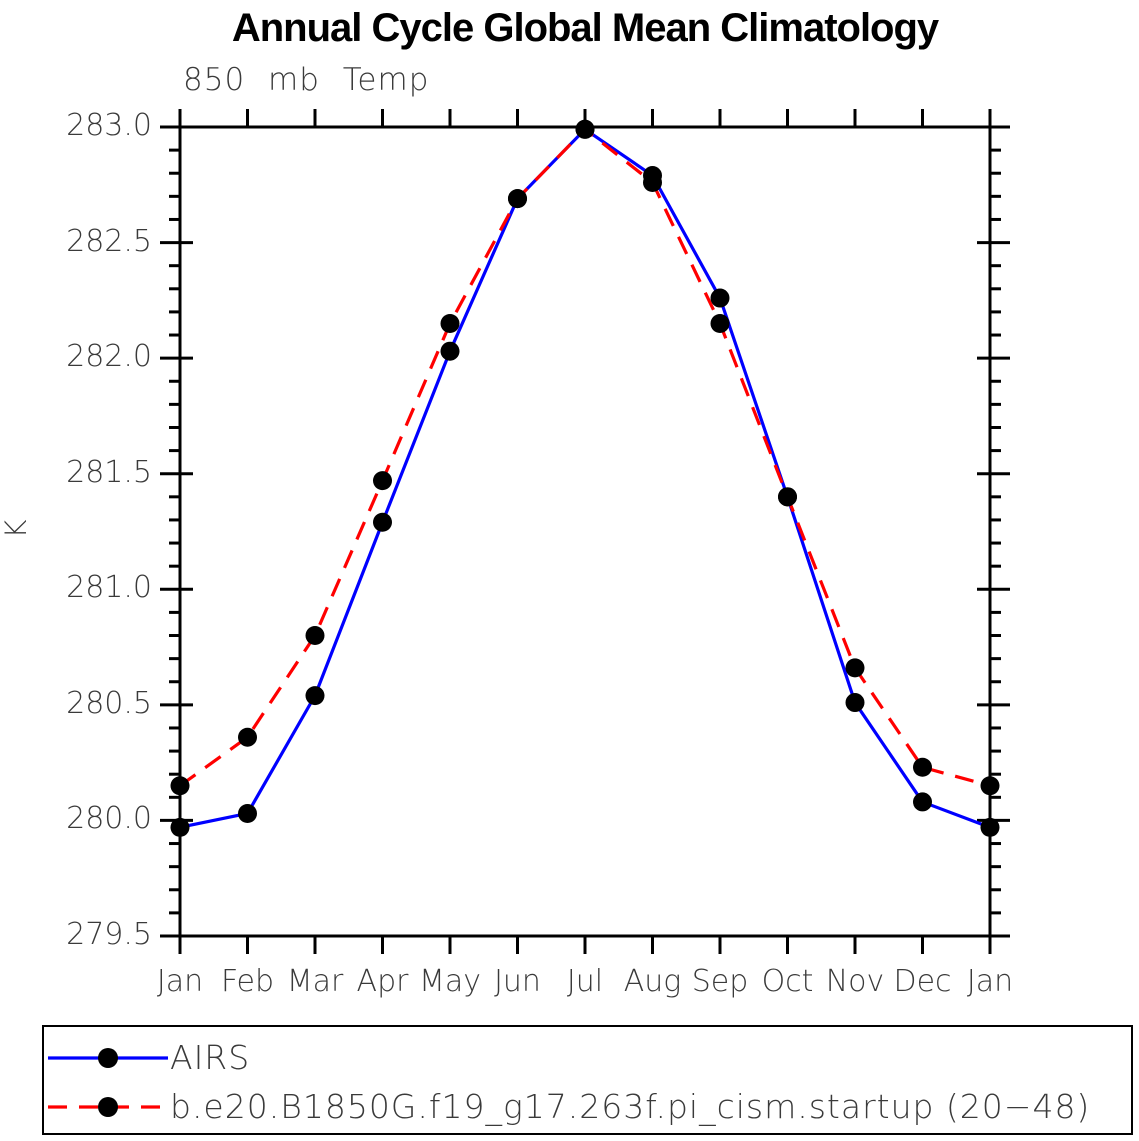  Describe the element at coordinates (585, 981) in the screenshot. I see `x-tick-label: Jul` at that location.